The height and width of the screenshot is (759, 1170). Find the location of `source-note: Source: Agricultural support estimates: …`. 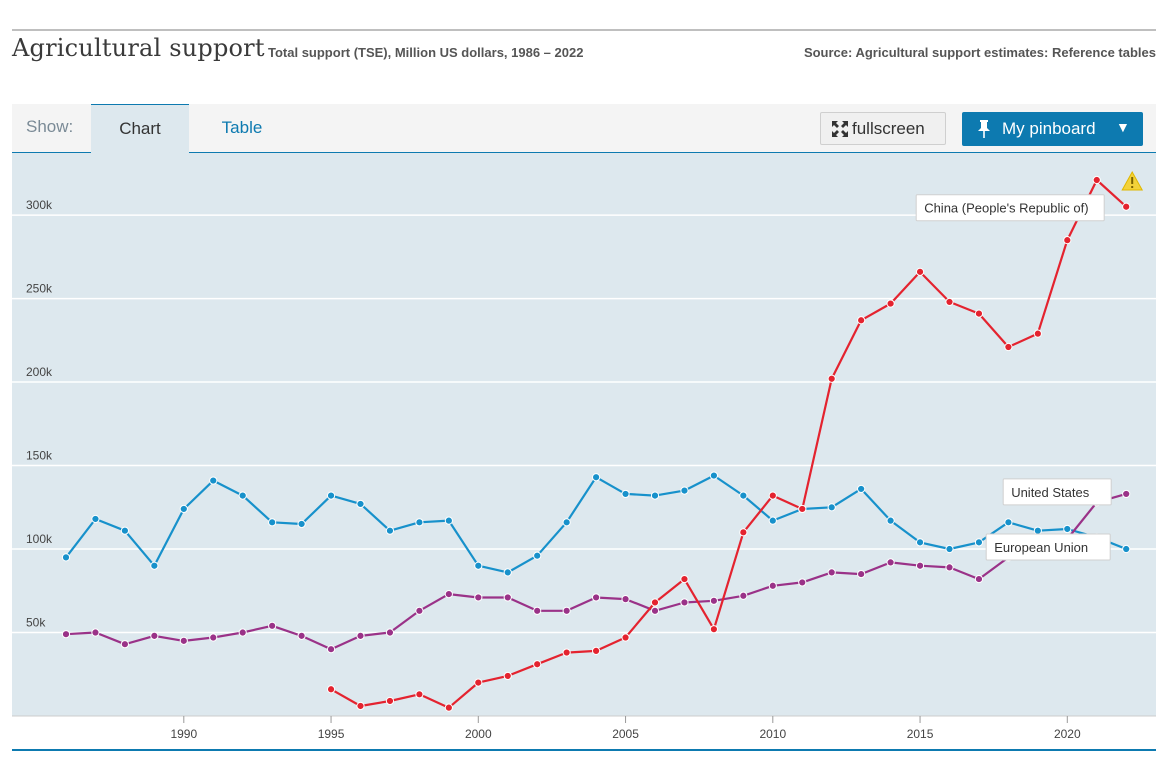

source-note: Source: Agricultural support estimates: … is located at coordinates (979, 52).